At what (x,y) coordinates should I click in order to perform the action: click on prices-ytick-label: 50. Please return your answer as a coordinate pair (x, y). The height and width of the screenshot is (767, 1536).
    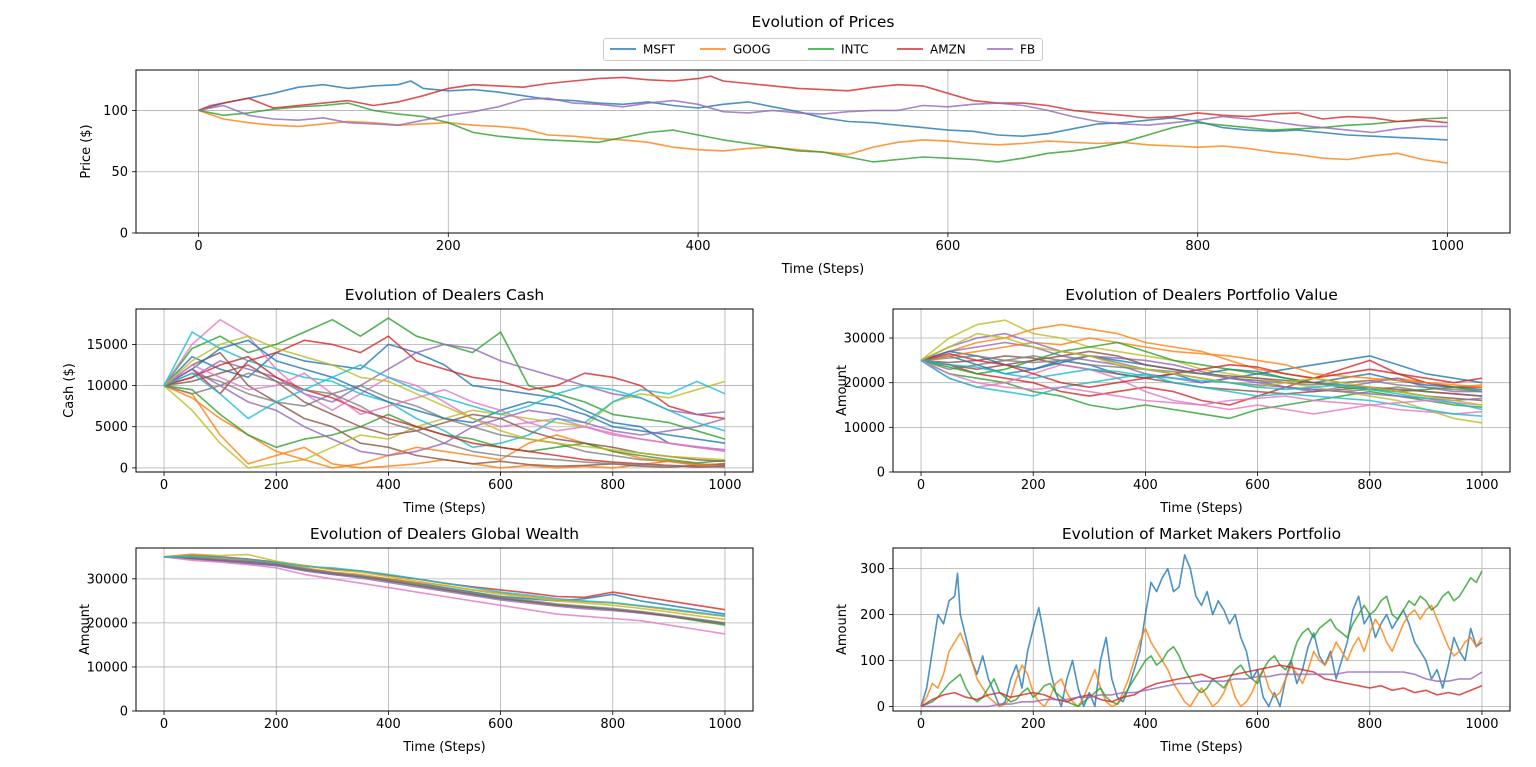
    Looking at the image, I should click on (119, 172).